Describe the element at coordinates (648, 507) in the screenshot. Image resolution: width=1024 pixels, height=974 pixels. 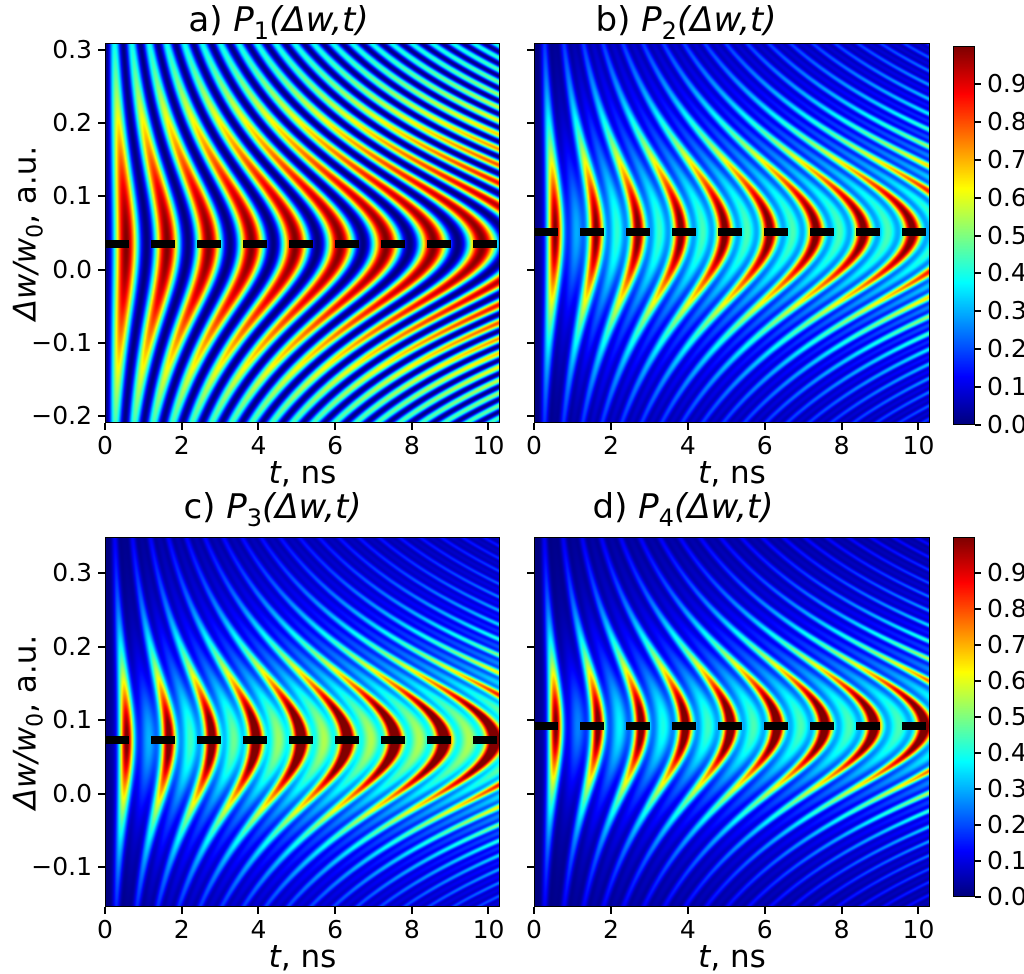
I see `panel-d-func: P` at that location.